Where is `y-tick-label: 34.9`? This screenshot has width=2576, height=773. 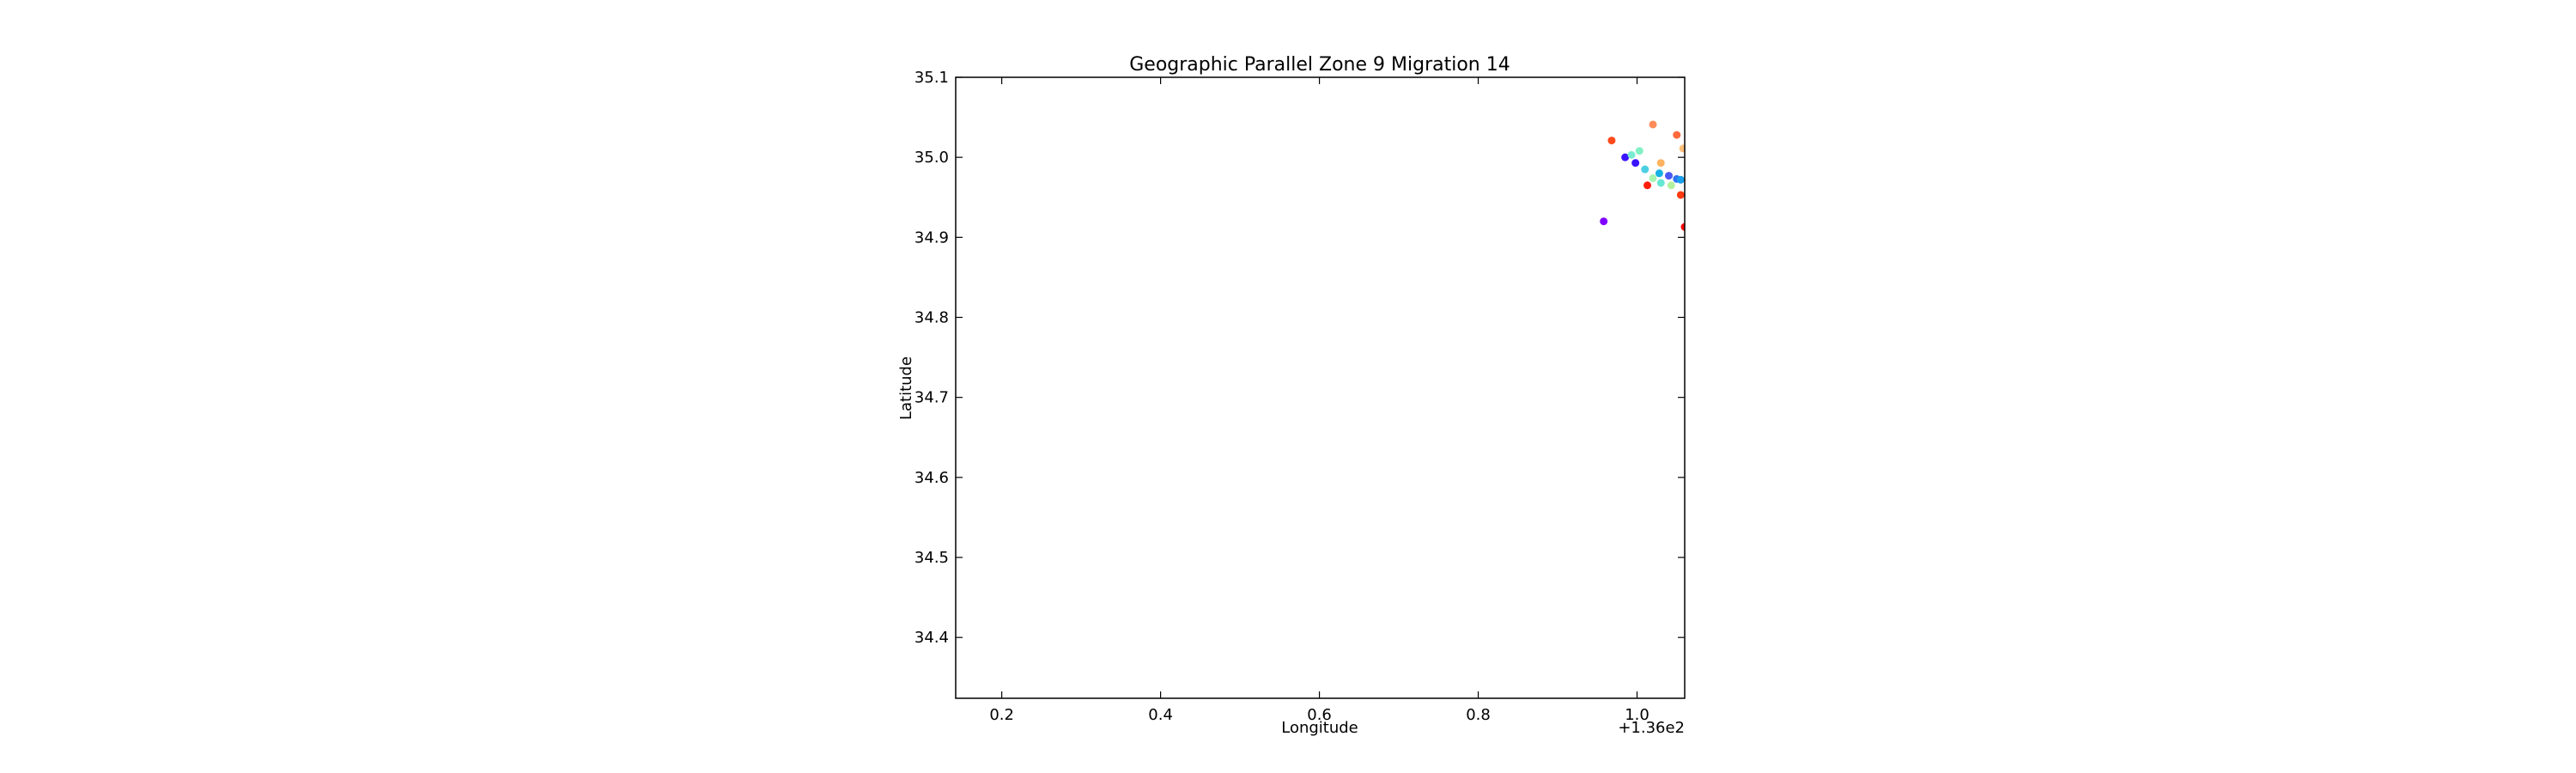
y-tick-label: 34.9 is located at coordinates (932, 238).